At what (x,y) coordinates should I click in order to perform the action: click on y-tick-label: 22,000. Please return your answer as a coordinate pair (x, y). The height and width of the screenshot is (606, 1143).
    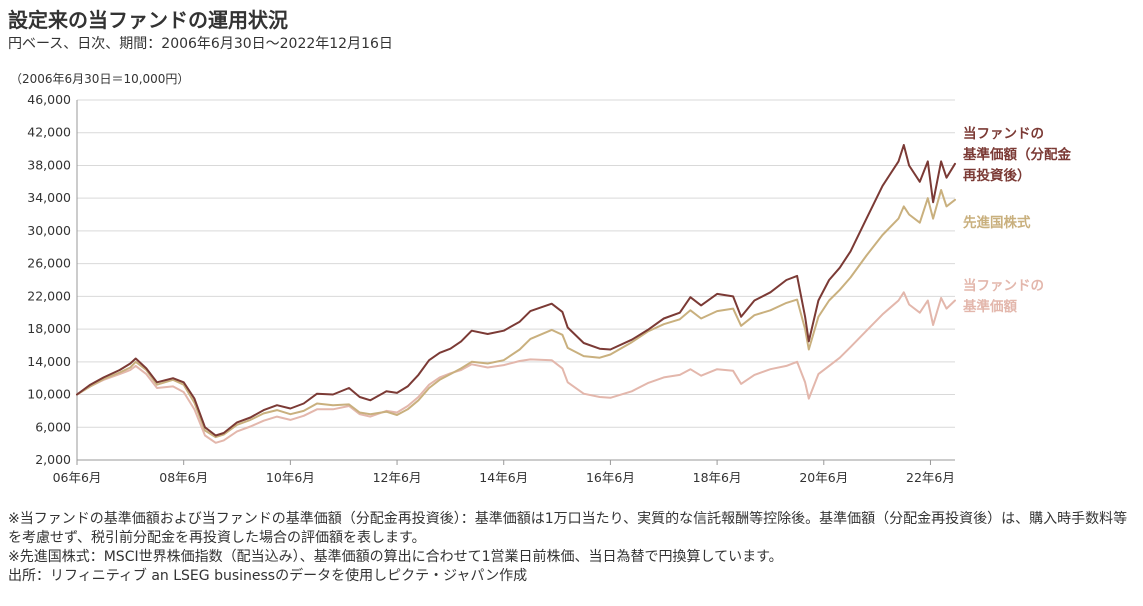
    Looking at the image, I should click on (49, 295).